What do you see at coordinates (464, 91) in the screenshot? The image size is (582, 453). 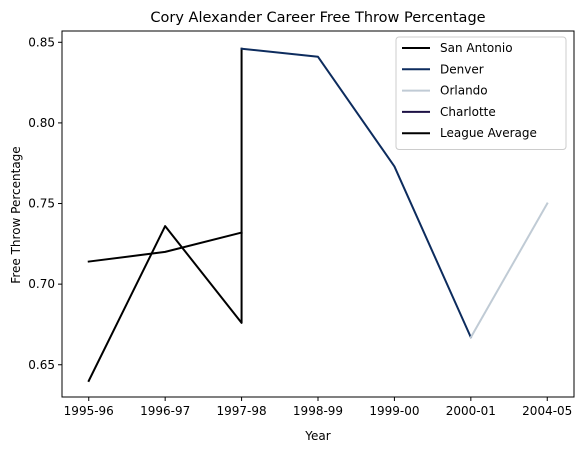 I see `legend-label: Orlando` at bounding box center [464, 91].